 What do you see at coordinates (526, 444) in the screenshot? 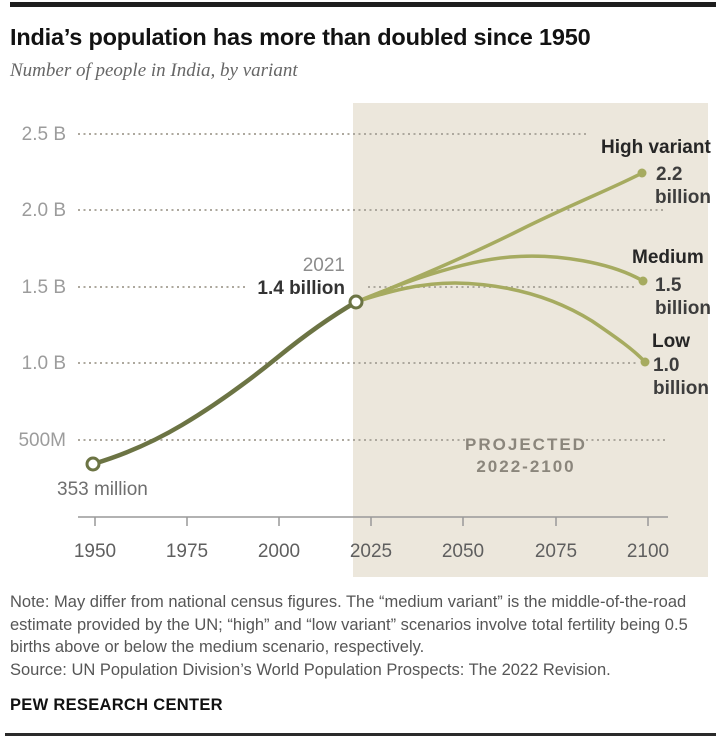
I see `projected-label-line1: PROJECTED` at bounding box center [526, 444].